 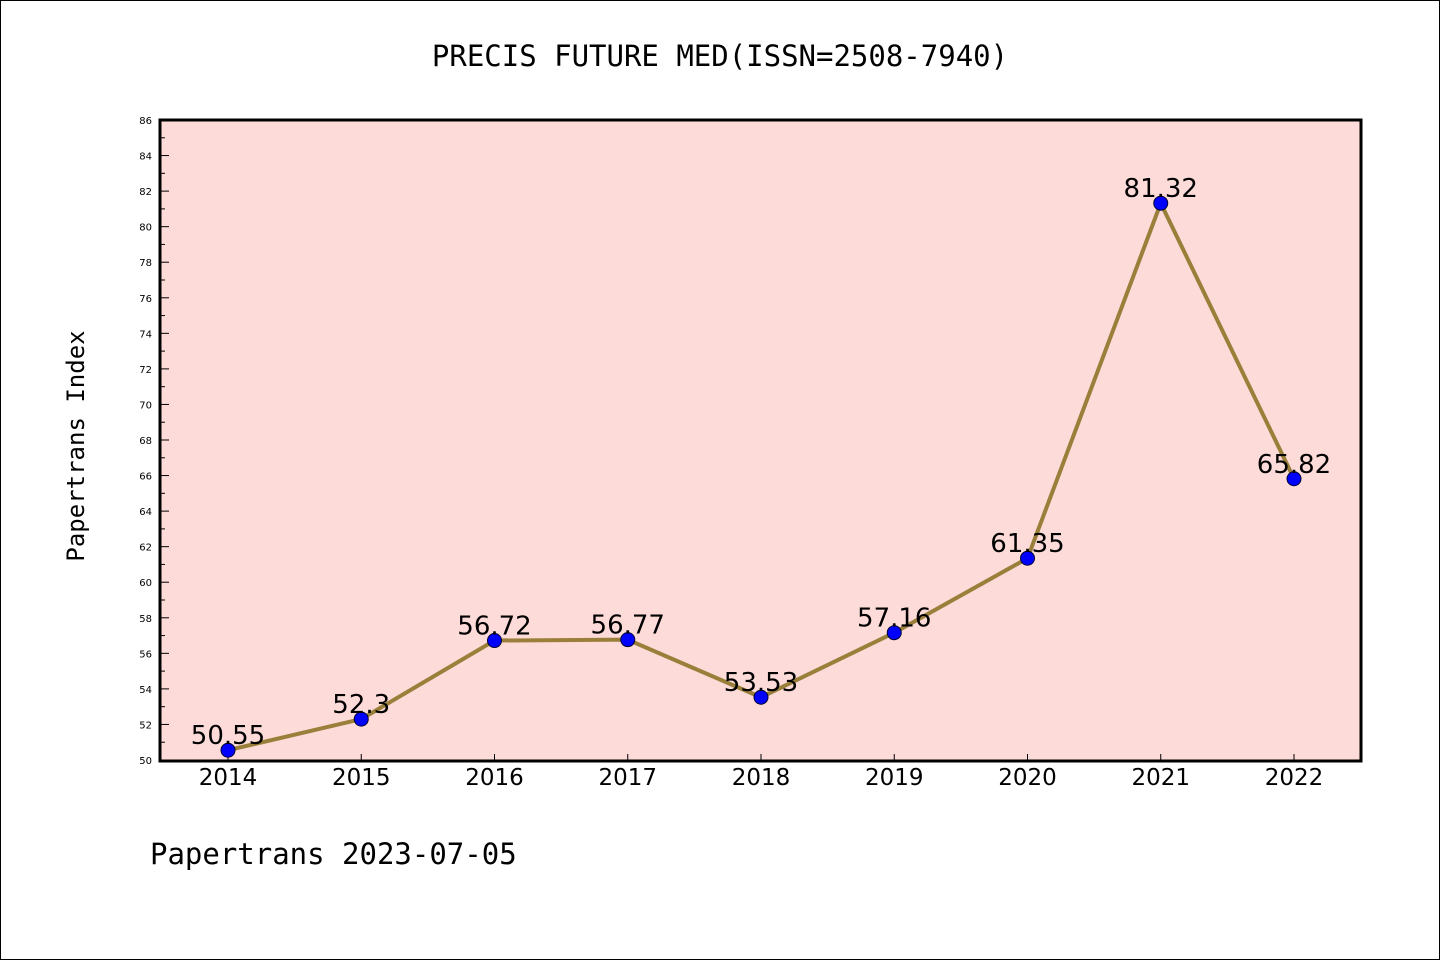 What do you see at coordinates (145, 761) in the screenshot?
I see `y-tick-label: 50` at bounding box center [145, 761].